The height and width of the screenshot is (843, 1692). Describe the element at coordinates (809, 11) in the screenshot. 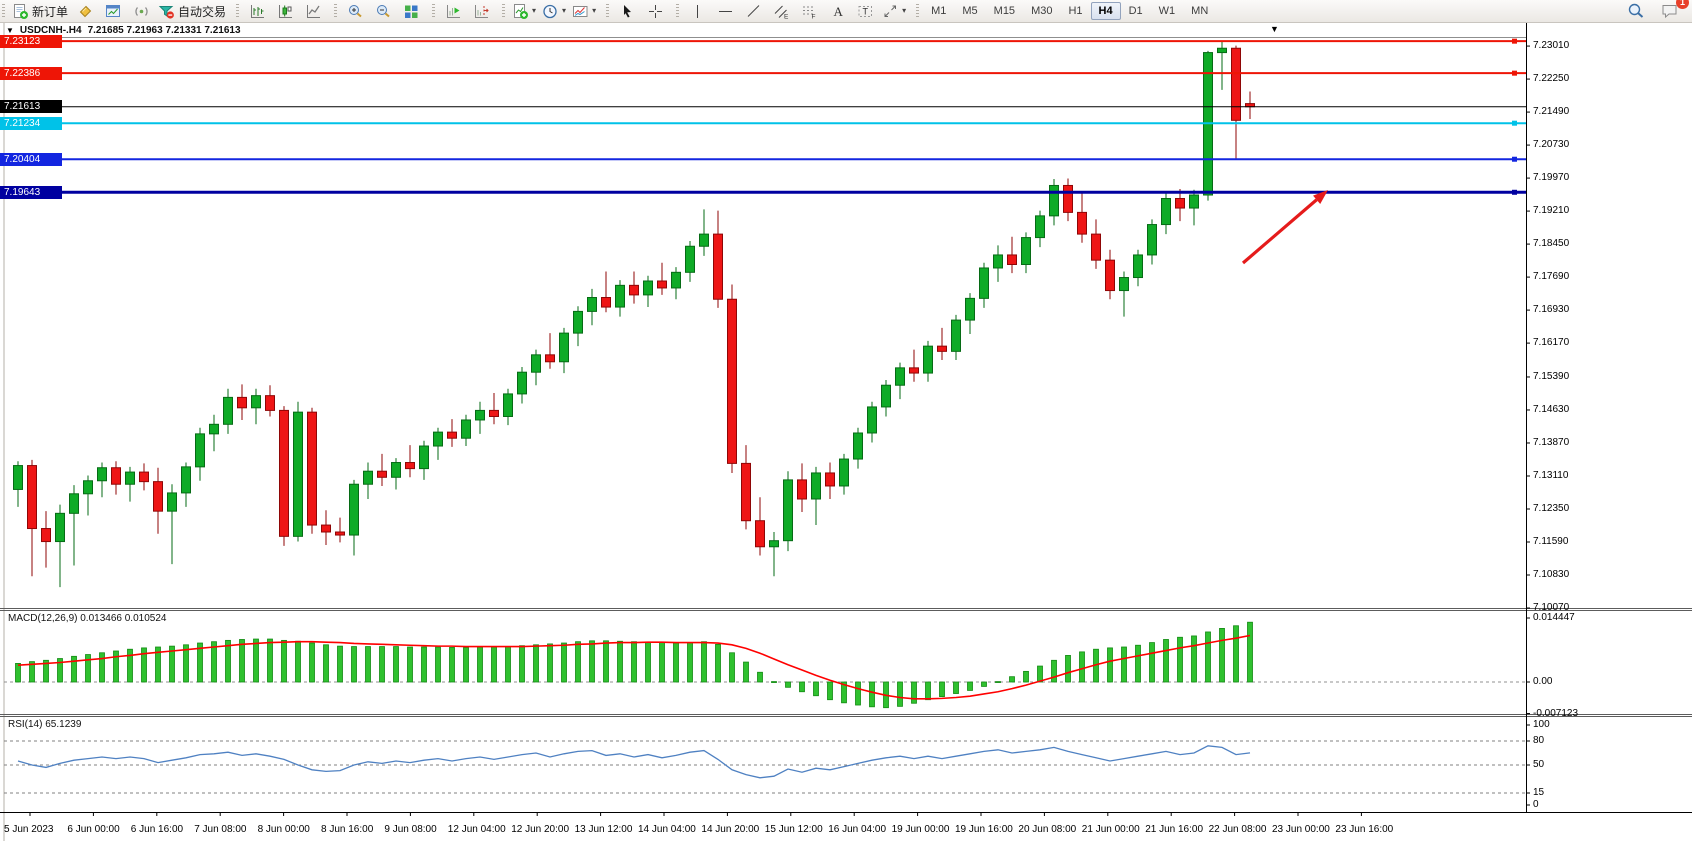

I see `fibonacci-button: F` at that location.